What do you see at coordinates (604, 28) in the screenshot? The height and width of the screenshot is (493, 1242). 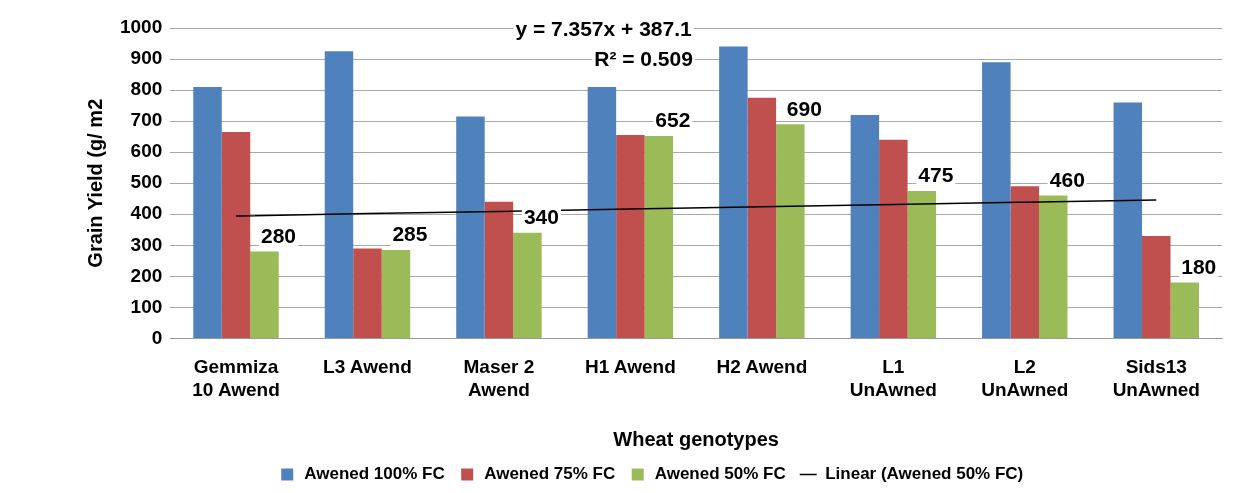 I see `annotation: y = 7.357x + 387.1` at bounding box center [604, 28].